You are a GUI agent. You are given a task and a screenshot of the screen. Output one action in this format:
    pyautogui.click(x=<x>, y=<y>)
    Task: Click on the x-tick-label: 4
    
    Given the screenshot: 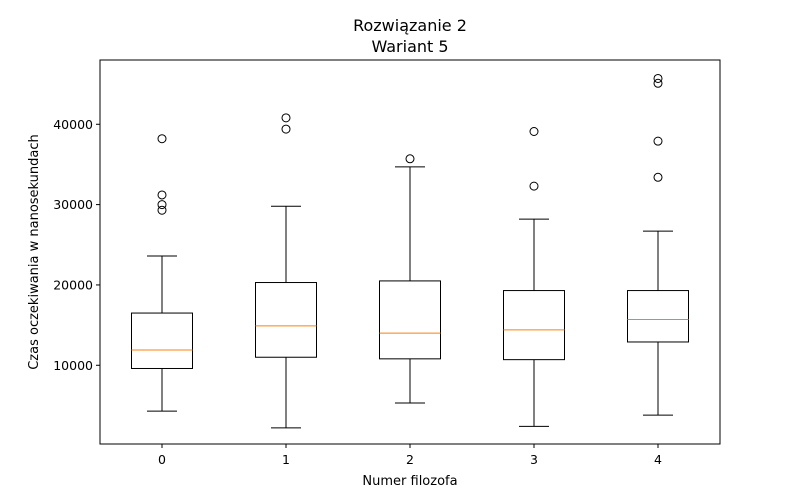 What is the action you would take?
    pyautogui.click(x=658, y=459)
    